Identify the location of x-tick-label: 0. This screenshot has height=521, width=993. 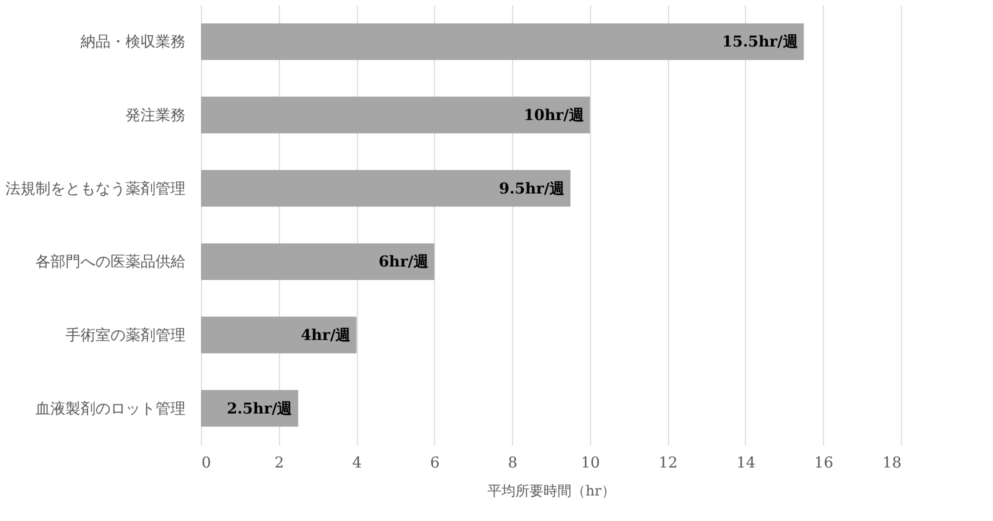
(207, 463).